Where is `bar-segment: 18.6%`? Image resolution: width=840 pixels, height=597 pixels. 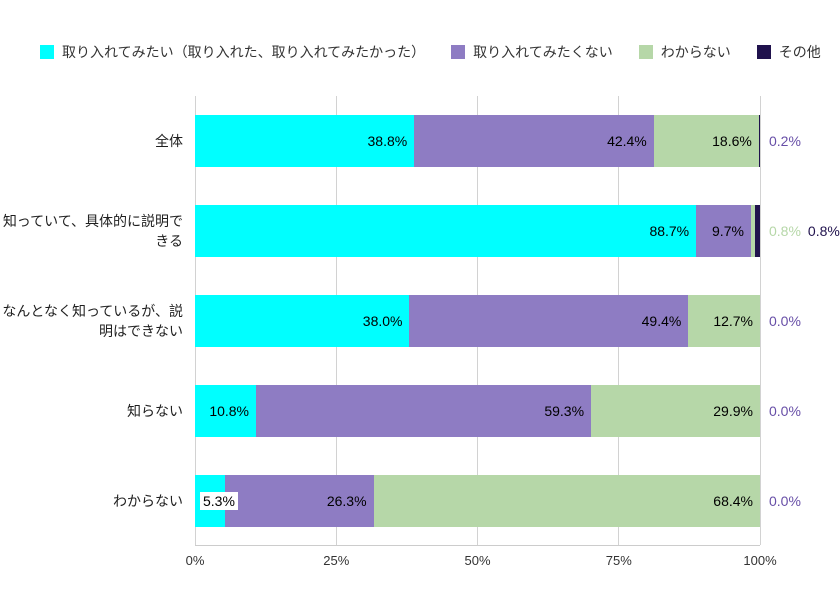 bar-segment: 18.6% is located at coordinates (706, 141).